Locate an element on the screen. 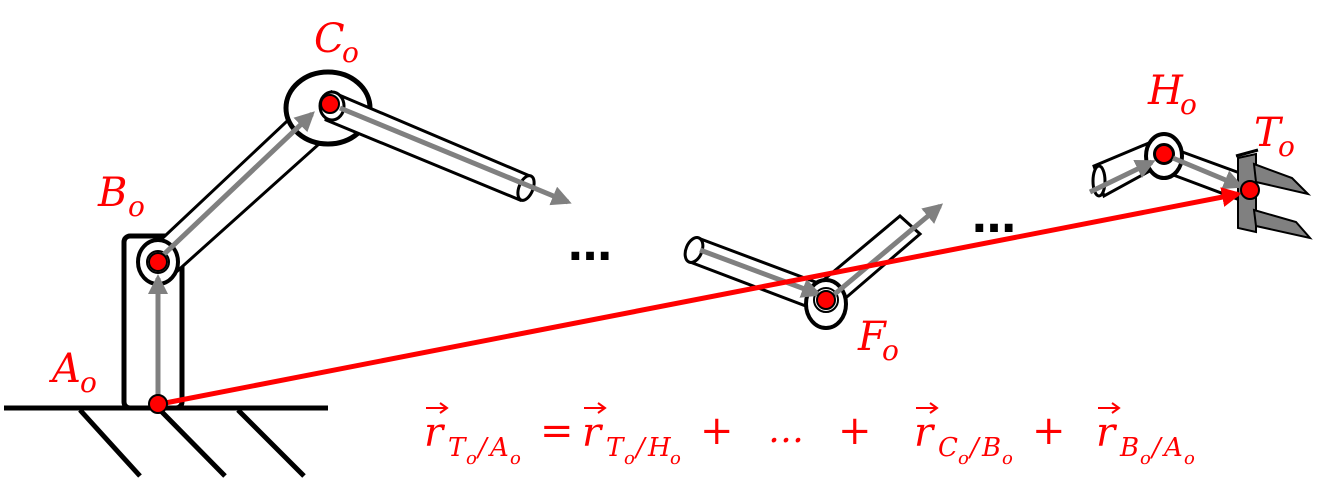 Image resolution: width=1328 pixels, height=480 pixels. label-t: T o is located at coordinates (1274, 136).